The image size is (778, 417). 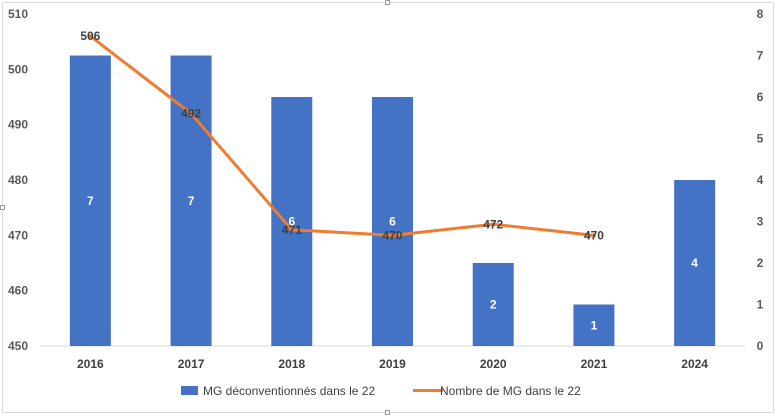 I want to click on left-axis-tick-label: 470, so click(x=18, y=235).